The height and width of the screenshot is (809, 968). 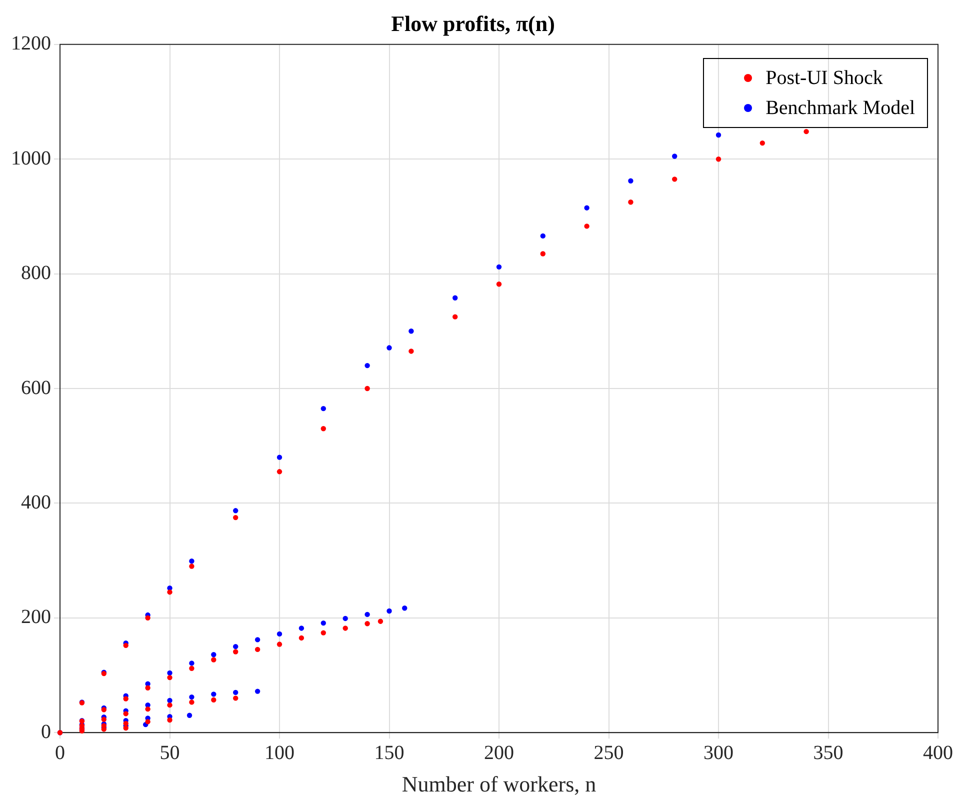 I want to click on x-tick-label: 0, so click(x=60, y=753).